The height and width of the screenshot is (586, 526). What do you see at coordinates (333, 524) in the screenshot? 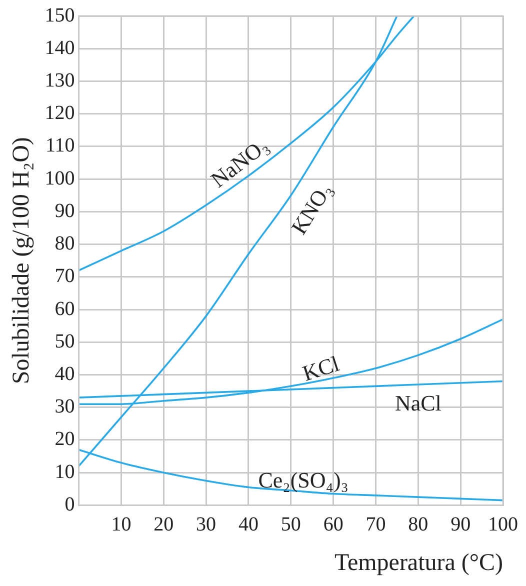
I see `x-tick-label: 60` at bounding box center [333, 524].